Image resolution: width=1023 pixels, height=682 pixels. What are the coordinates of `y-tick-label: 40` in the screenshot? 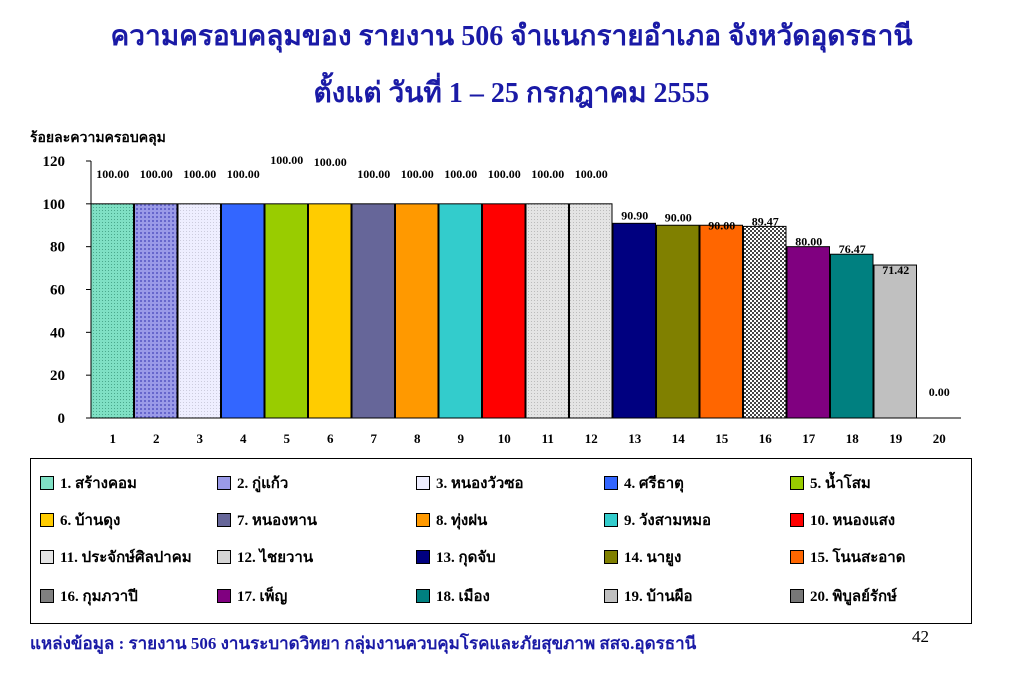 It's located at (57, 333).